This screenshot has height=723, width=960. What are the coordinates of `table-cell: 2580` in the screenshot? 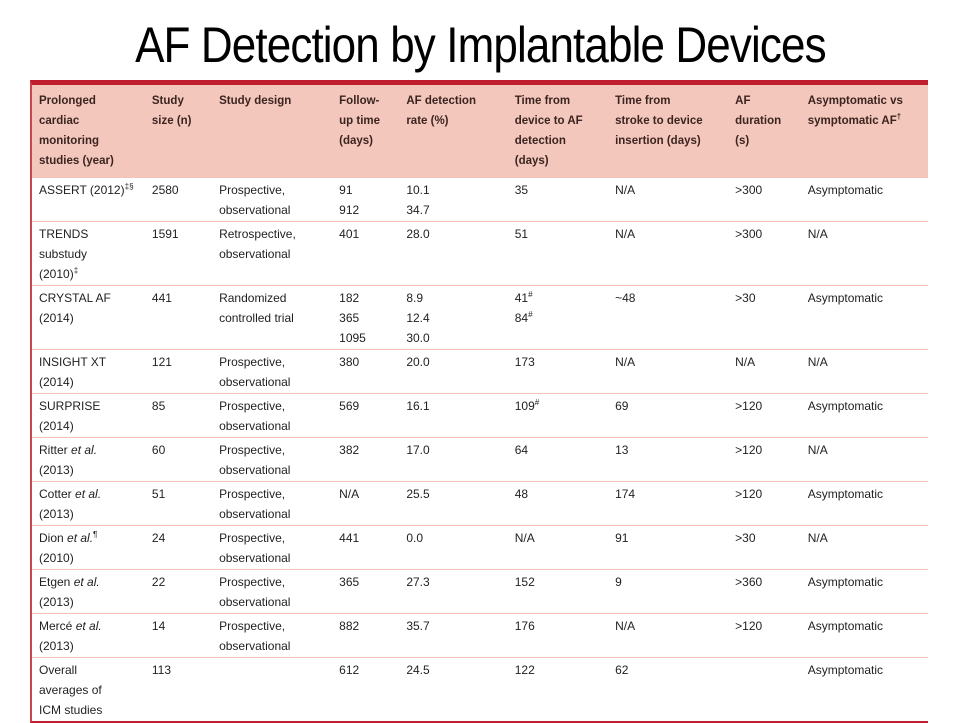 It's located at (178, 199).